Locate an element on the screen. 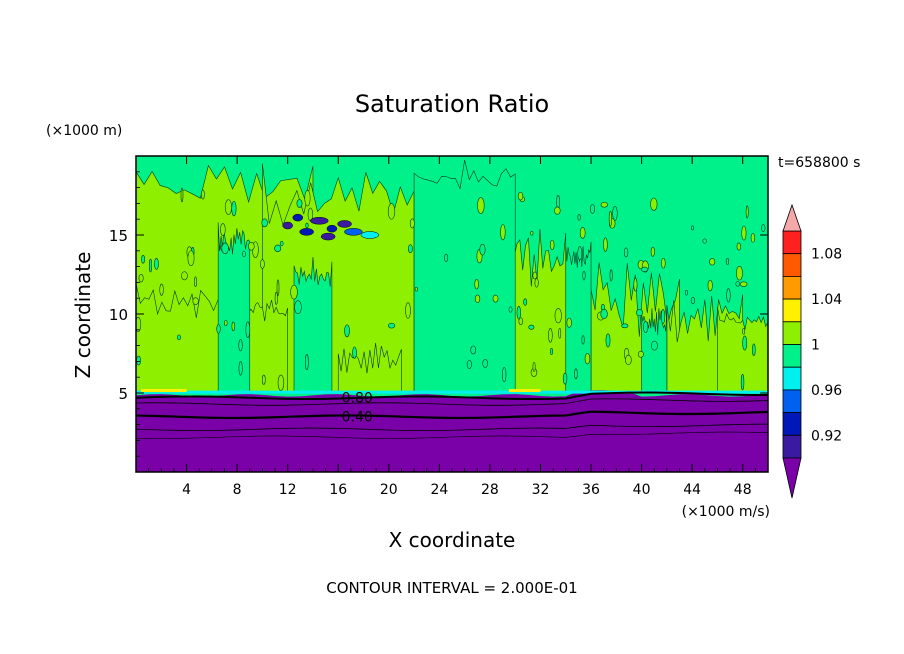 Image resolution: width=904 pixels, height=654 pixels. chart-title: Saturation Ratio is located at coordinates (452, 104).